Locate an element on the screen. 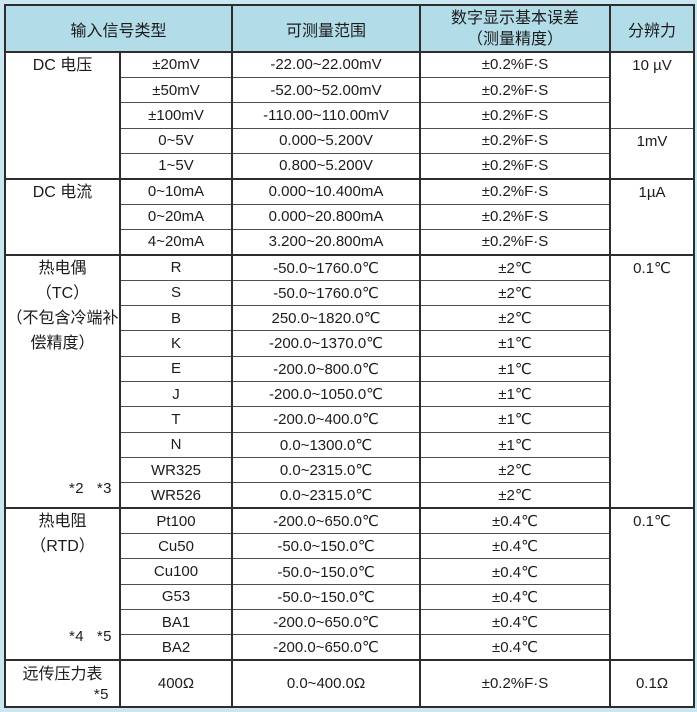 The image size is (697, 712). table-row: G53 -50.0~150.0℃ ±0.4℃ is located at coordinates (349, 596).